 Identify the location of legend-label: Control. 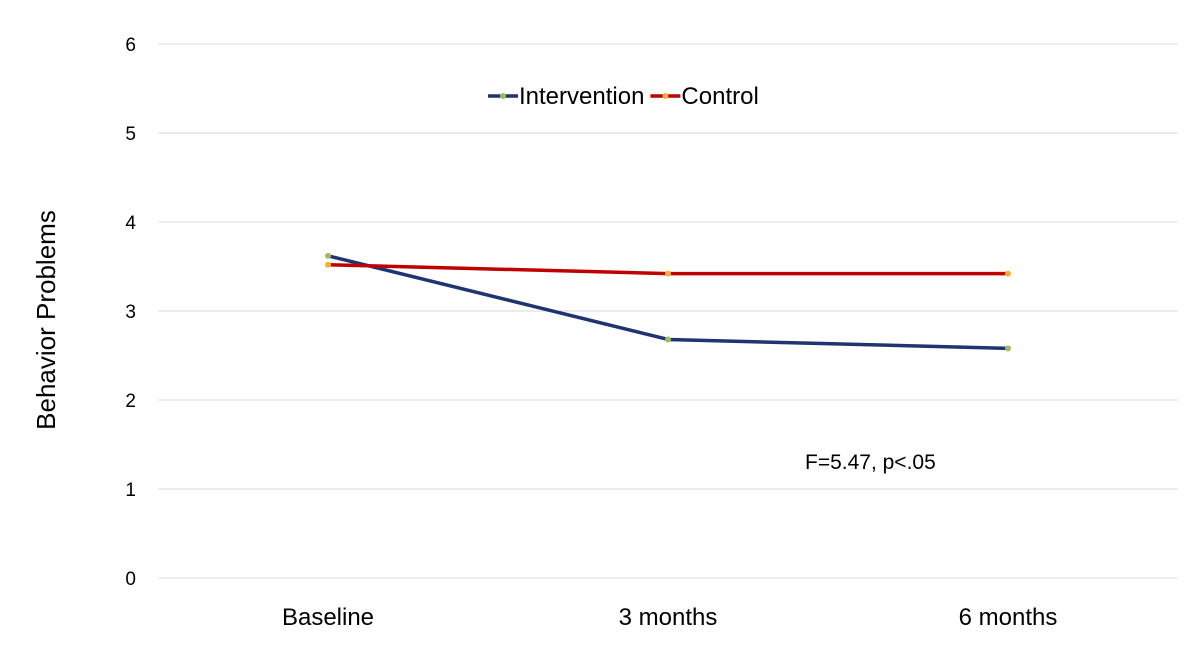
(719, 96).